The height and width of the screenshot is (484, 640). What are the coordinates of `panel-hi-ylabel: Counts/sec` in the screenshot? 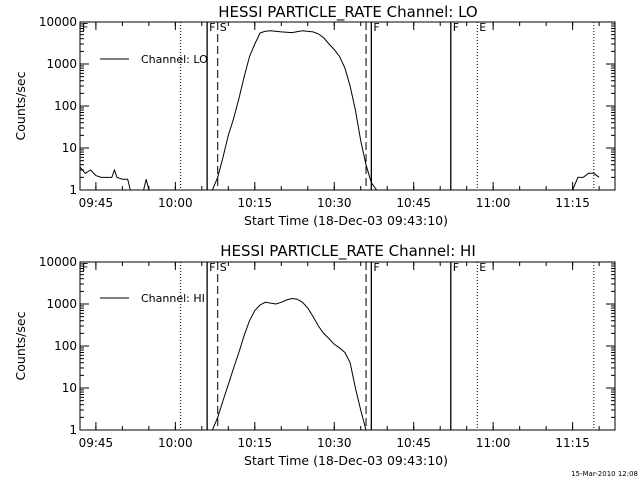 It's located at (20, 345).